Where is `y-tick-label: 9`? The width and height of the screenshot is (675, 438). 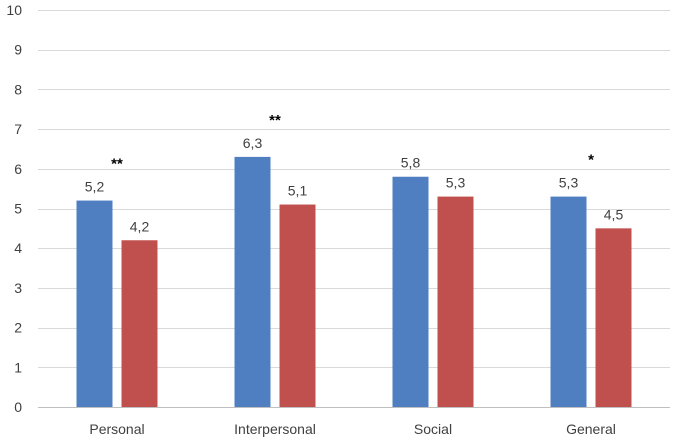
y-tick-label: 9 is located at coordinates (18, 50).